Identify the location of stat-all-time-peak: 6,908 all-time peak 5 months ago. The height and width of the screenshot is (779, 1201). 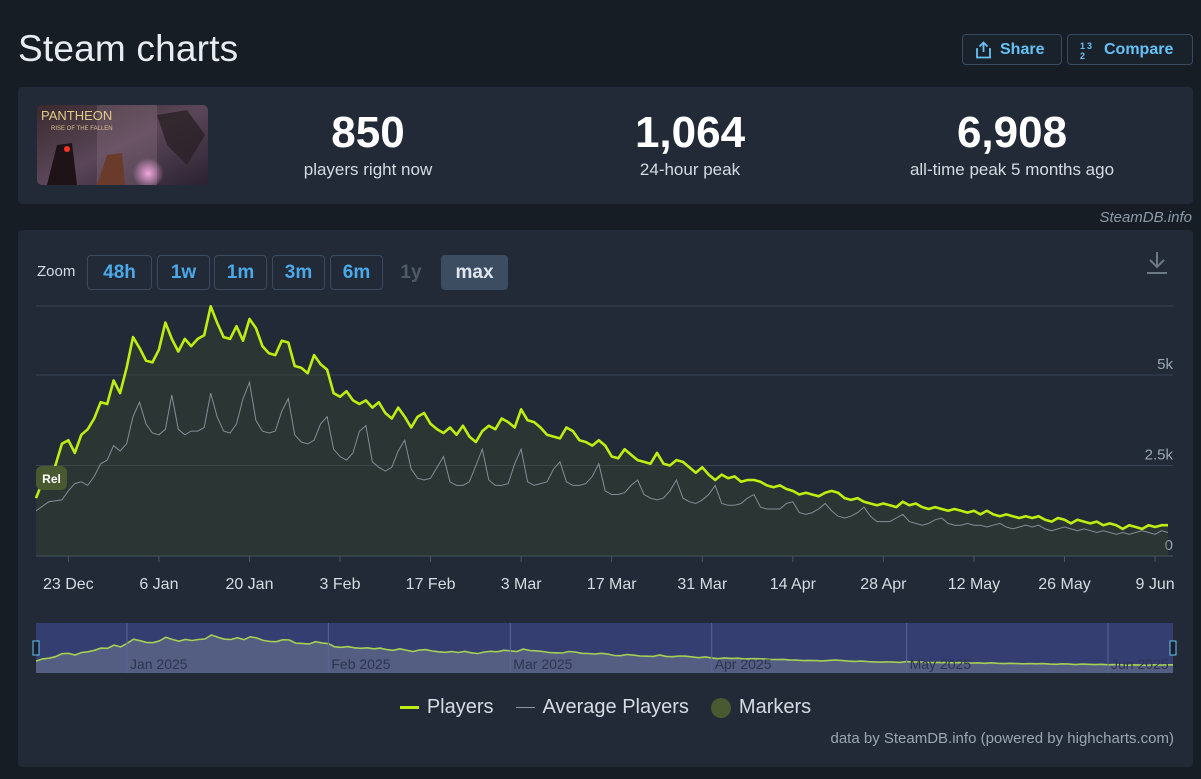
(1012, 144).